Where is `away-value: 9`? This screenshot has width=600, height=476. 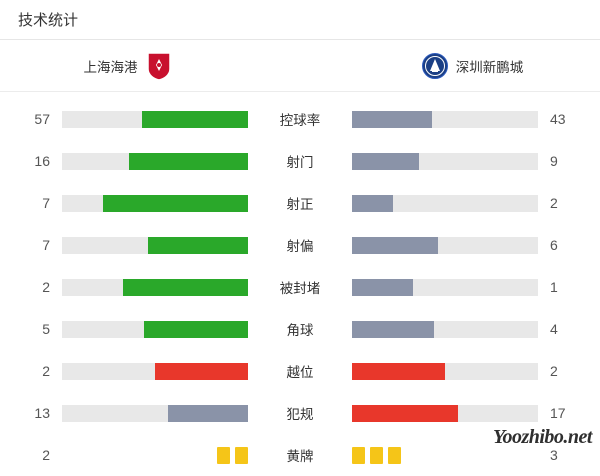 away-value: 9 is located at coordinates (554, 161).